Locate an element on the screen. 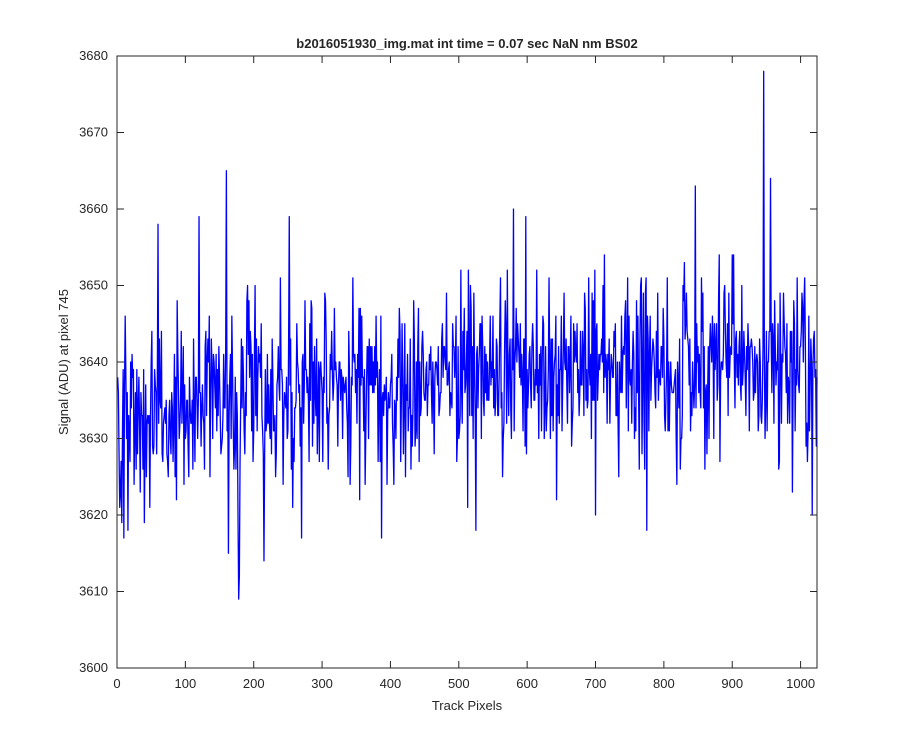 Image resolution: width=900 pixels, height=755 pixels. y-tick-label: 3640 is located at coordinates (93, 361).